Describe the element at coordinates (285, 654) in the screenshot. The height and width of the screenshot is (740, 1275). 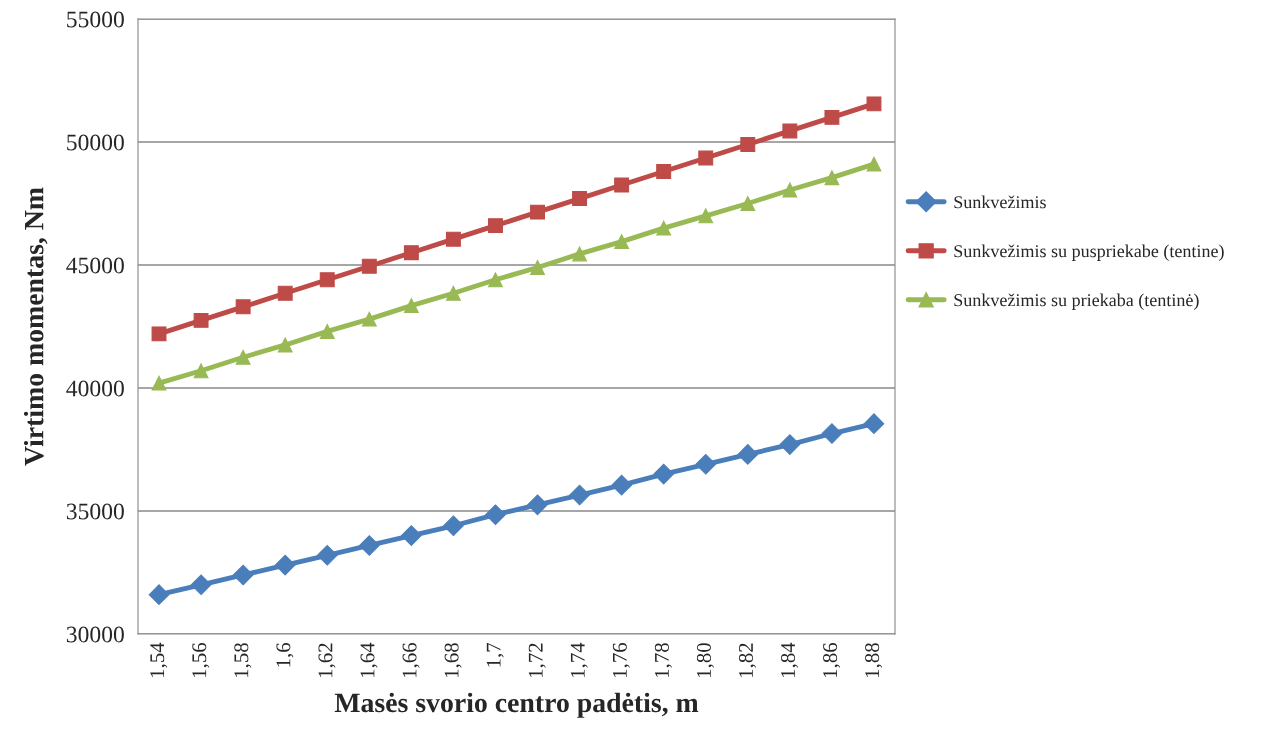
I see `x-tick-label: 1,6` at that location.